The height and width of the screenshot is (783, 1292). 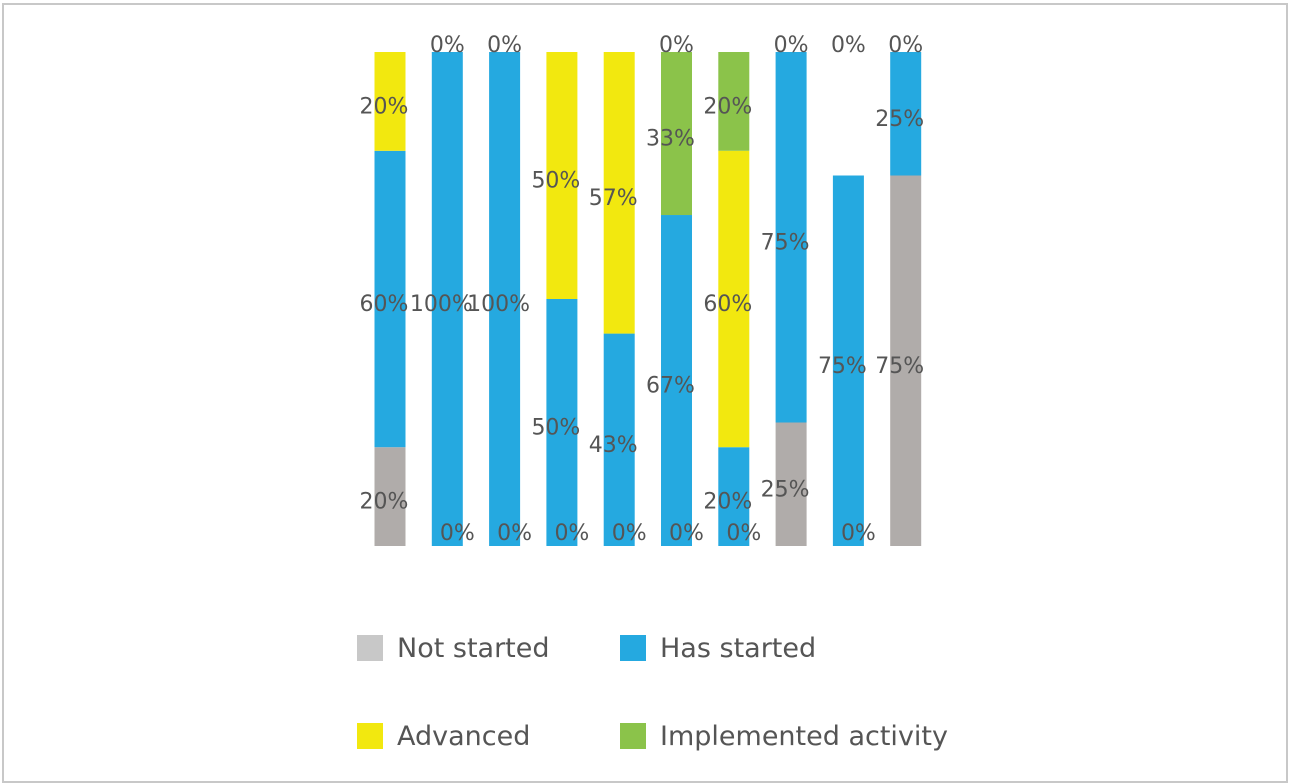 I want to click on data-label-advanced-3: 0%, so click(x=504, y=45).